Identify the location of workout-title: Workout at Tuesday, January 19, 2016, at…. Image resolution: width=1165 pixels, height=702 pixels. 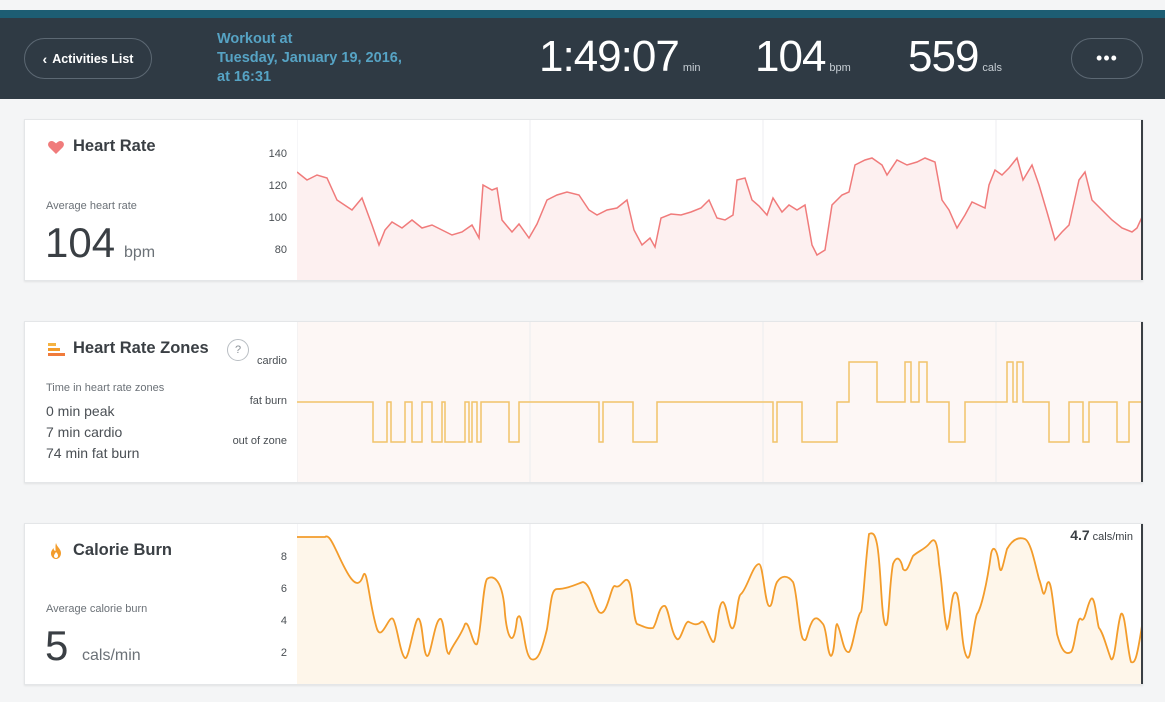
(309, 58).